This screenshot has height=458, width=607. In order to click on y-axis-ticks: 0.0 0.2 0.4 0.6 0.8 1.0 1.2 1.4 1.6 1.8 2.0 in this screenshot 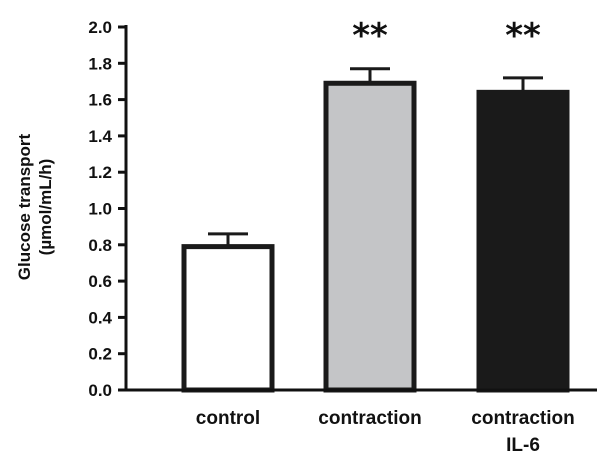, I will do `click(107, 209)`.